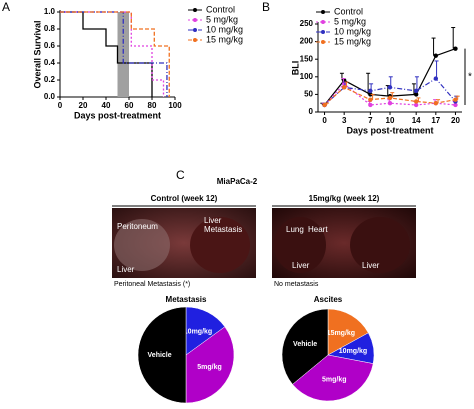  Describe the element at coordinates (175, 105) in the screenshot. I see `x-tick-label: 100` at that location.